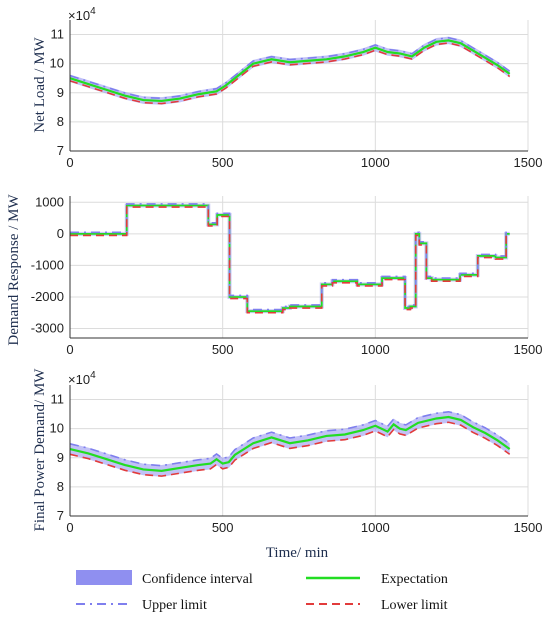 The height and width of the screenshot is (619, 550). What do you see at coordinates (40, 84) in the screenshot?
I see `net-load-ylabel: Net Load / MW` at bounding box center [40, 84].